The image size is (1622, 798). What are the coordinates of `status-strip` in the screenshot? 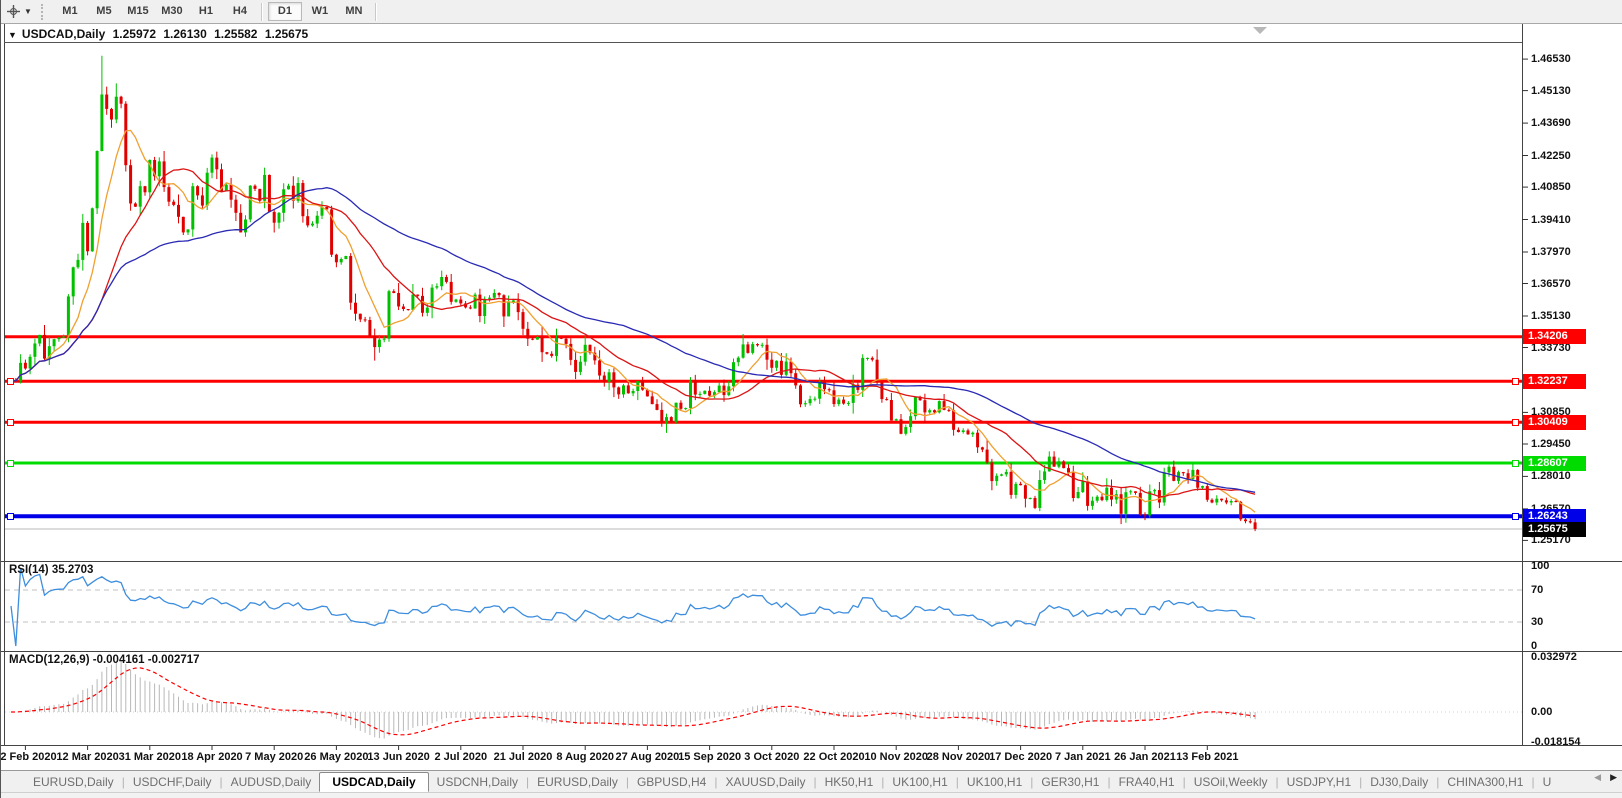 It's located at (811, 795).